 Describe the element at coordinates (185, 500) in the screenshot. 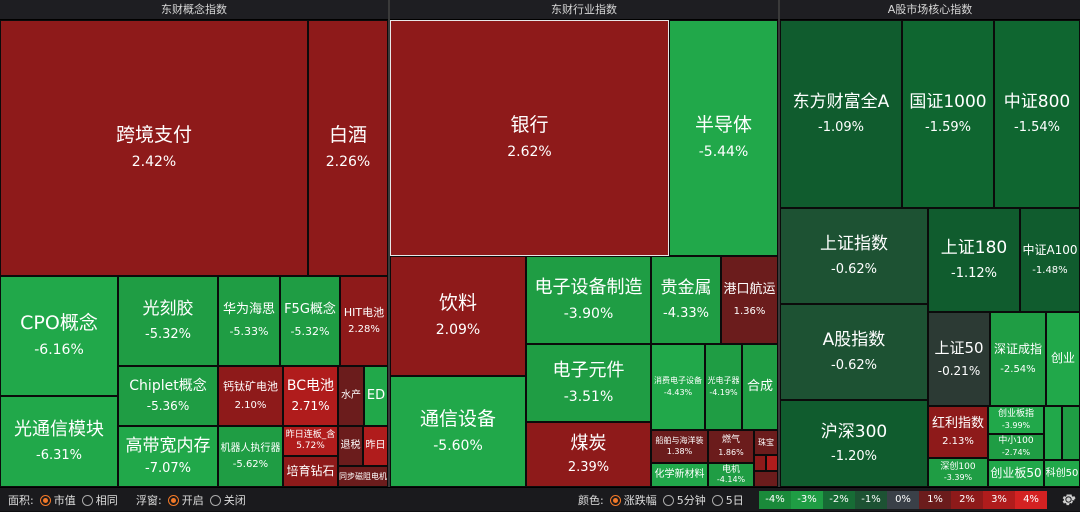

I see `float-on-radio: 开启` at that location.